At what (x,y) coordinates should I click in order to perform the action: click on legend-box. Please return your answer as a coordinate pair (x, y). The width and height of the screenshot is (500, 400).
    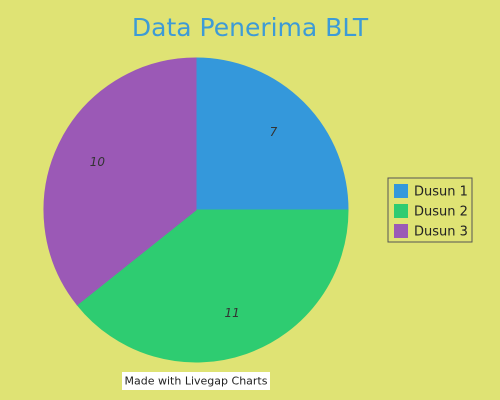
    Looking at the image, I should click on (430, 210).